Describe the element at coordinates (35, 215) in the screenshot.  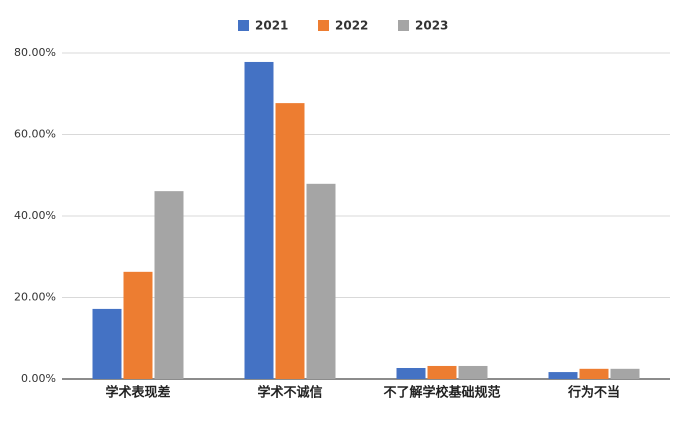
I see `y-tick-label: 40.00%` at that location.